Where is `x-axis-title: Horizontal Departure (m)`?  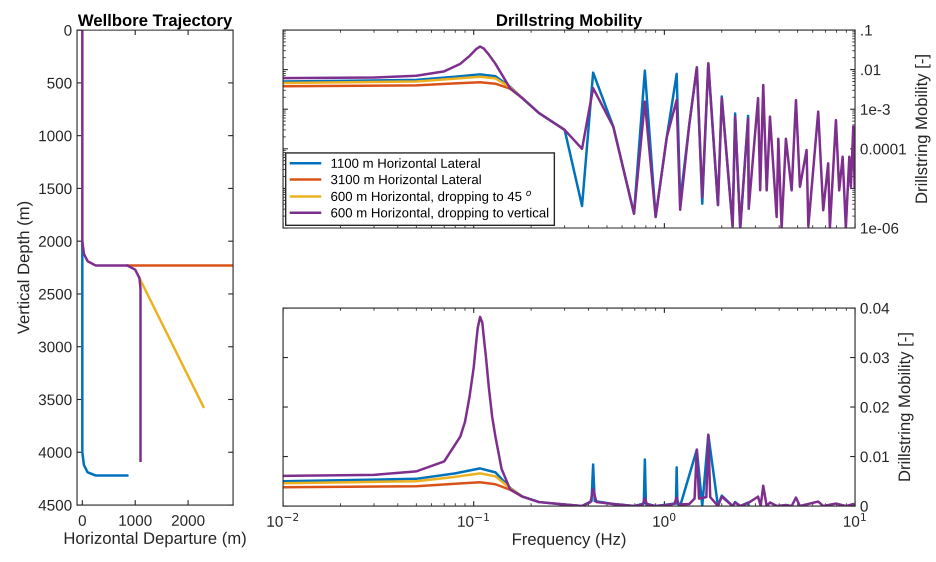 x-axis-title: Horizontal Departure (m) is located at coordinates (155, 540).